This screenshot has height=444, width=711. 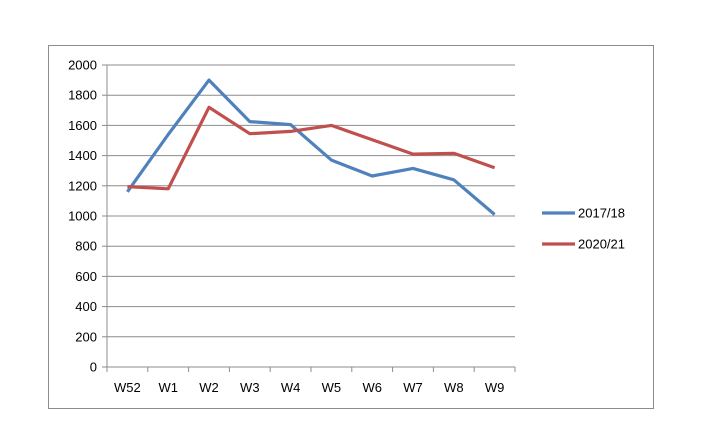 I want to click on y-tick-label: 1000, so click(x=82, y=216).